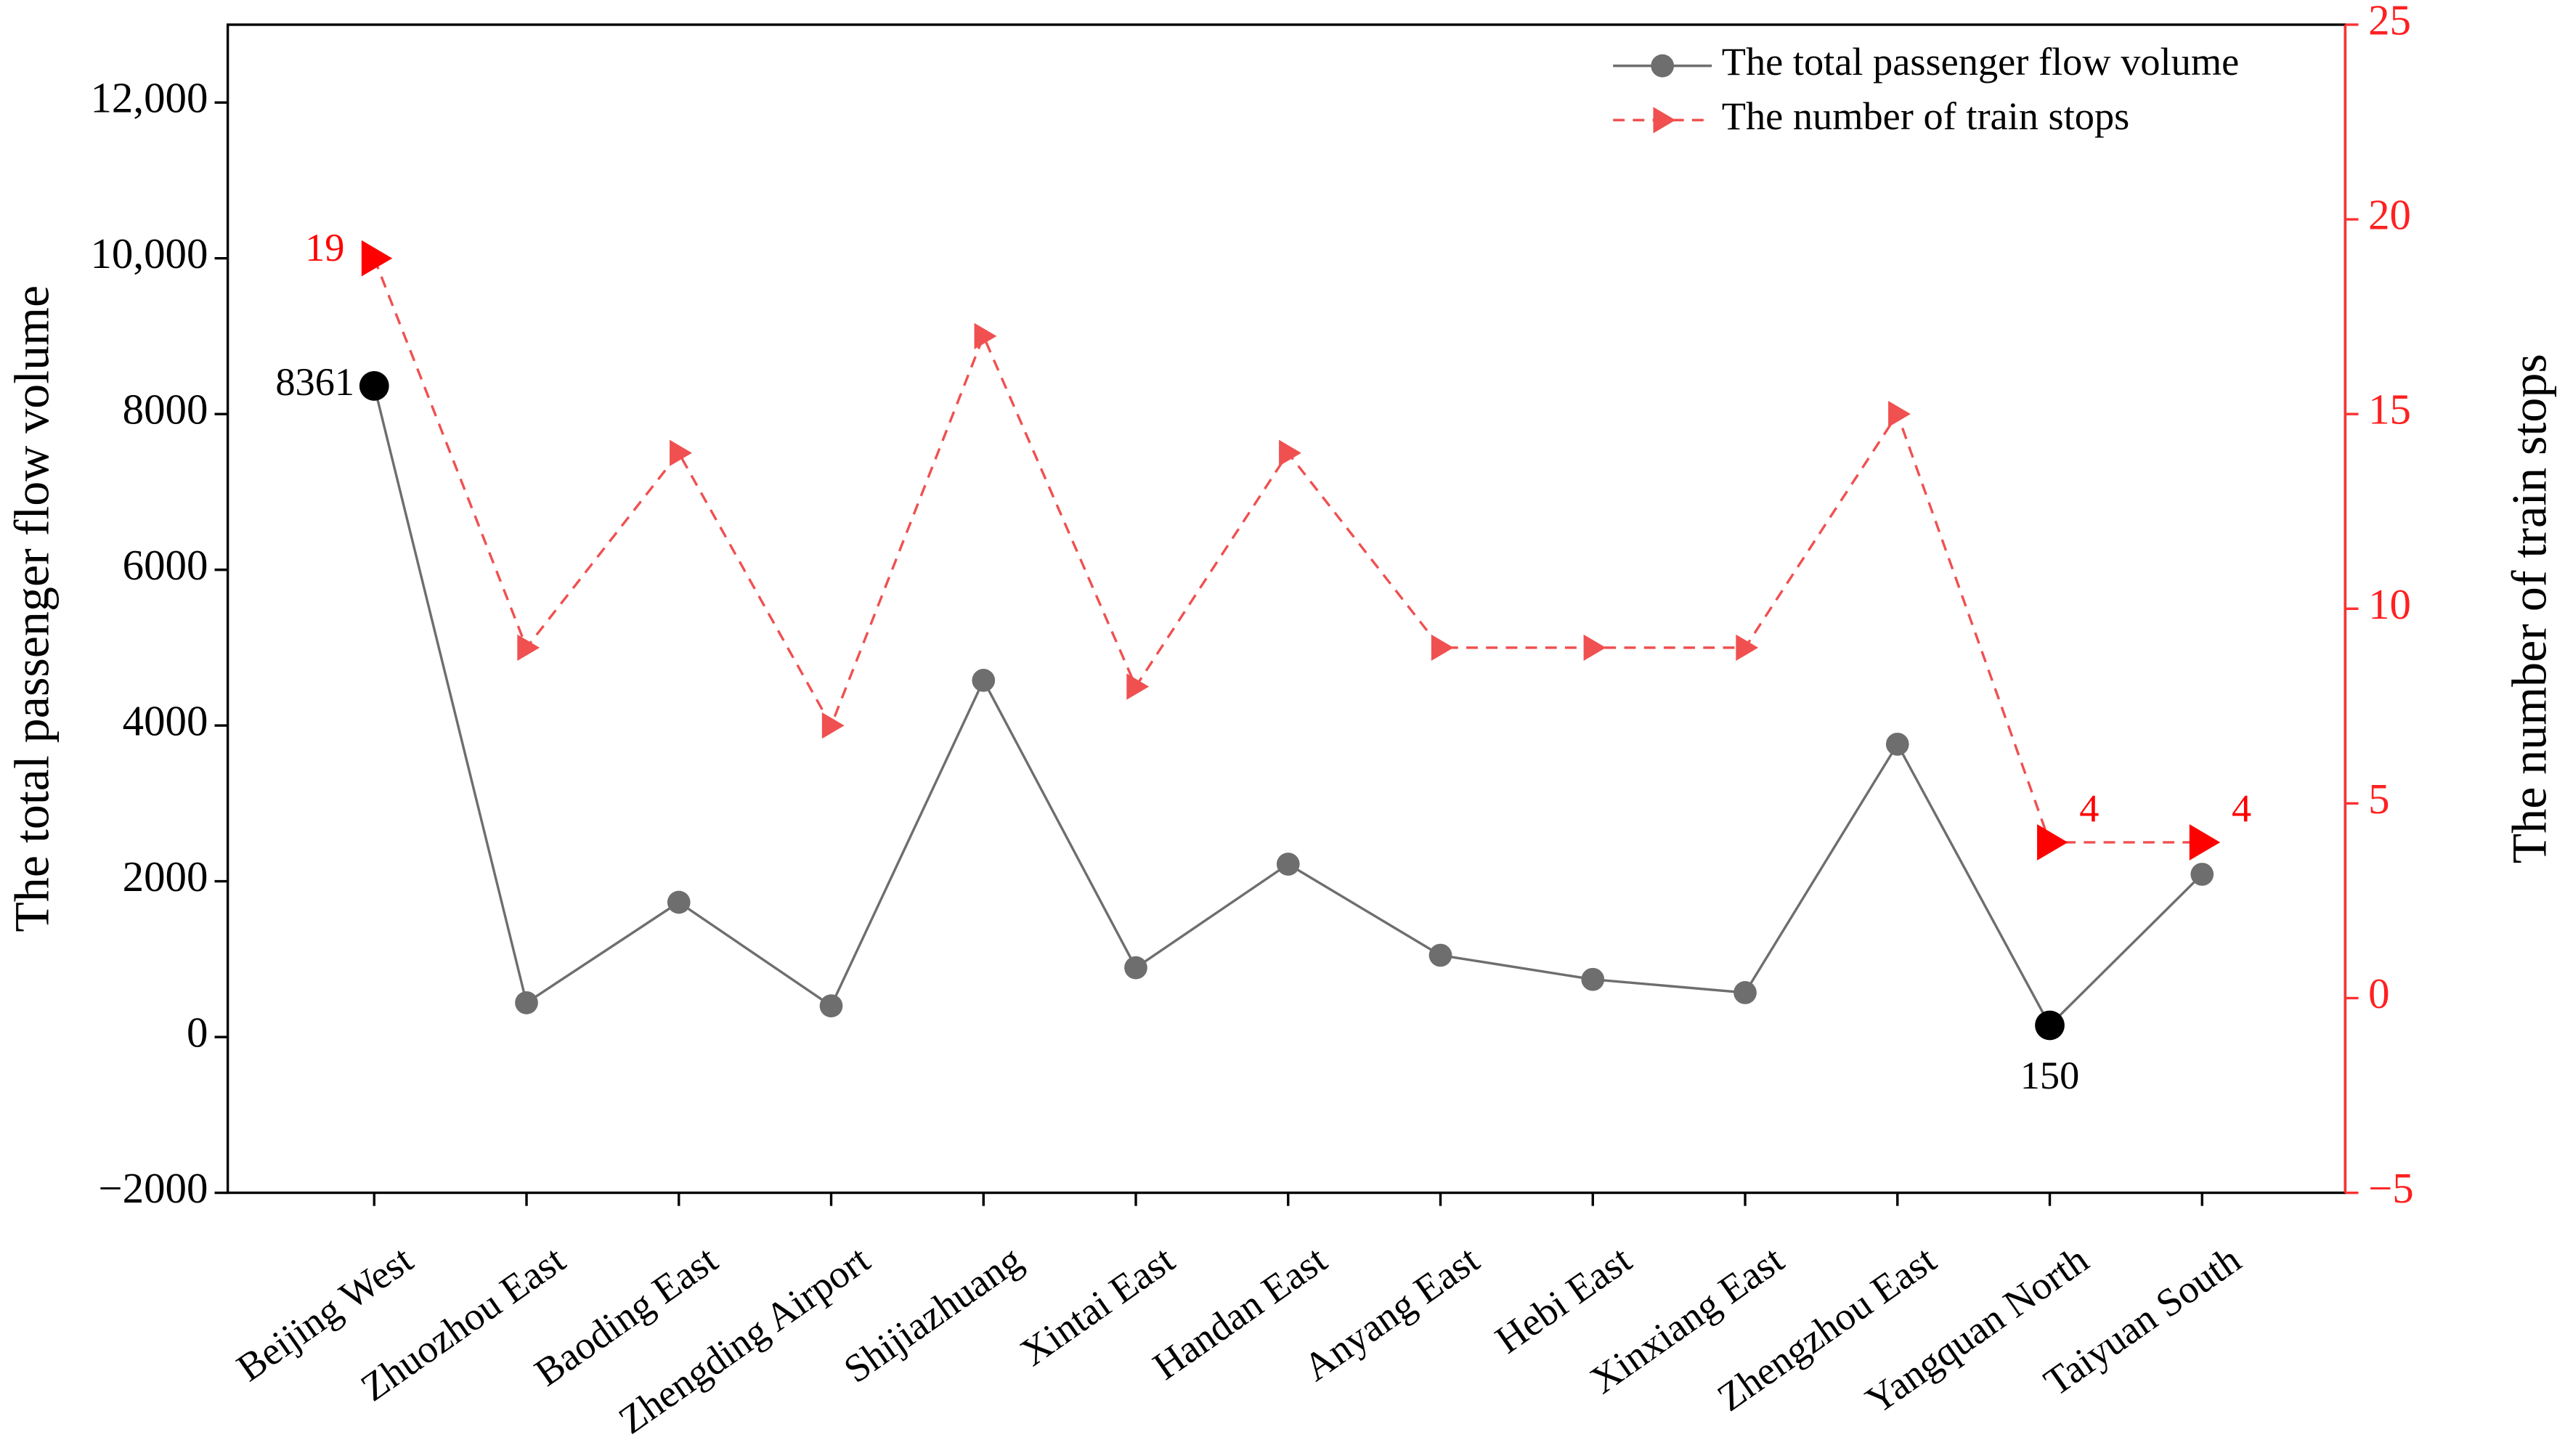 The height and width of the screenshot is (1456, 2573). What do you see at coordinates (1981, 62) in the screenshot?
I see `legend-label: The total passenger flow volume` at bounding box center [1981, 62].